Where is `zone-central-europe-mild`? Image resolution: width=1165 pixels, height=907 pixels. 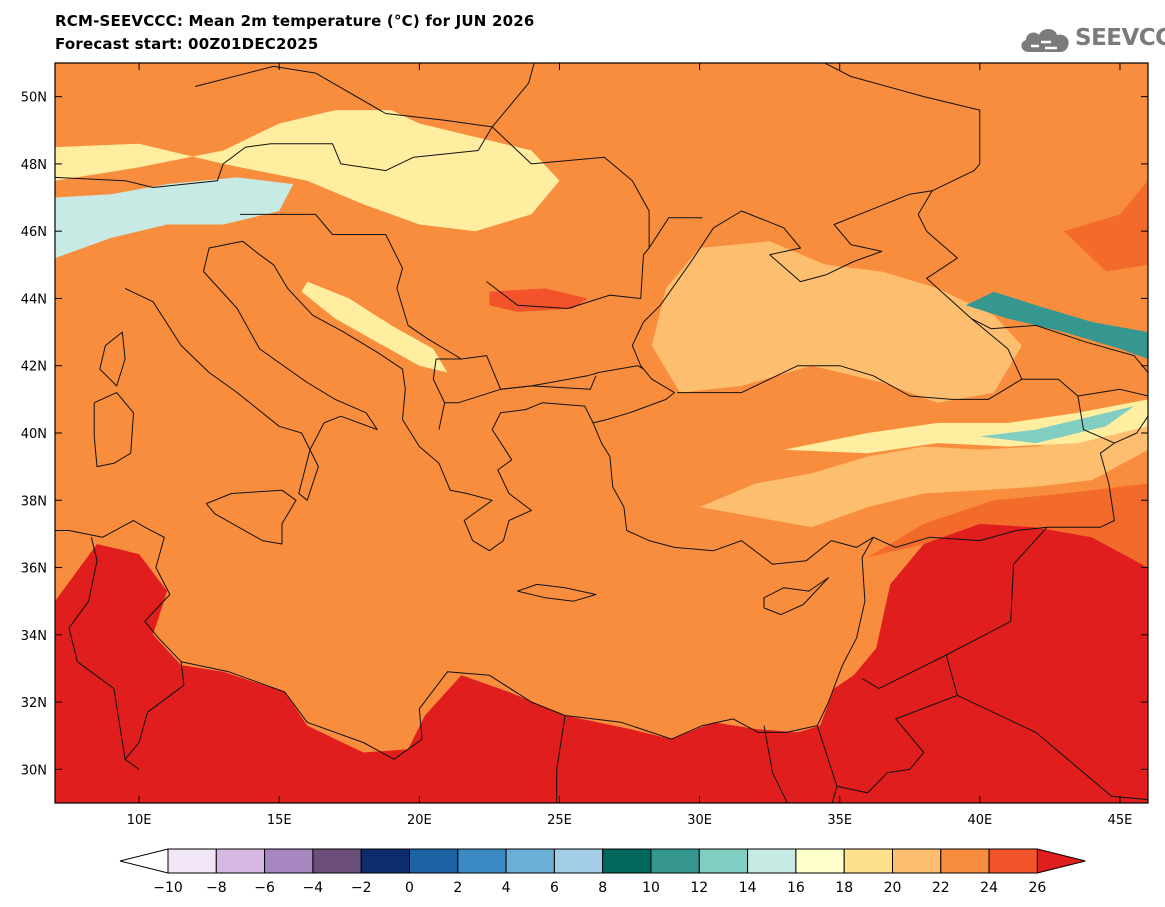
zone-central-europe-mild is located at coordinates (307, 171).